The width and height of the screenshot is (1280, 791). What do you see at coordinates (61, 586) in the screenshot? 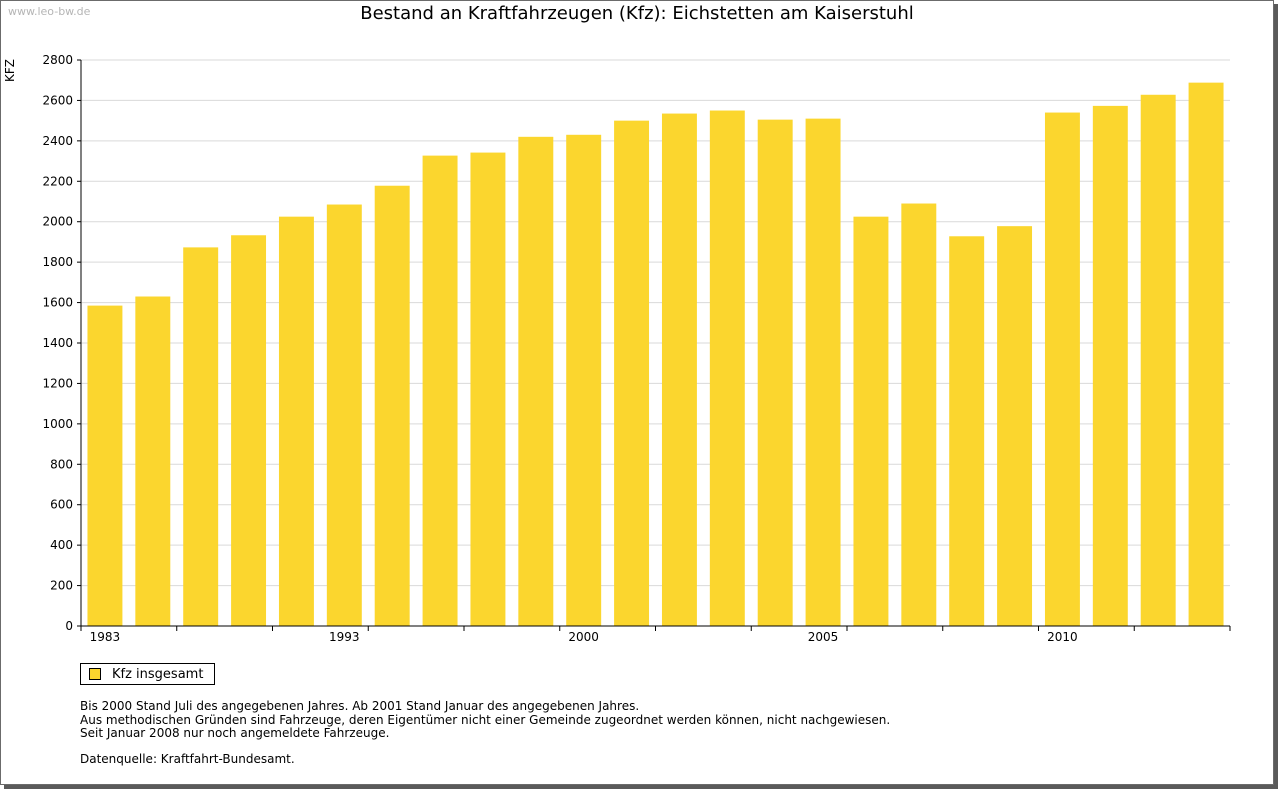
I see `y-tick-label: 200` at bounding box center [61, 586].